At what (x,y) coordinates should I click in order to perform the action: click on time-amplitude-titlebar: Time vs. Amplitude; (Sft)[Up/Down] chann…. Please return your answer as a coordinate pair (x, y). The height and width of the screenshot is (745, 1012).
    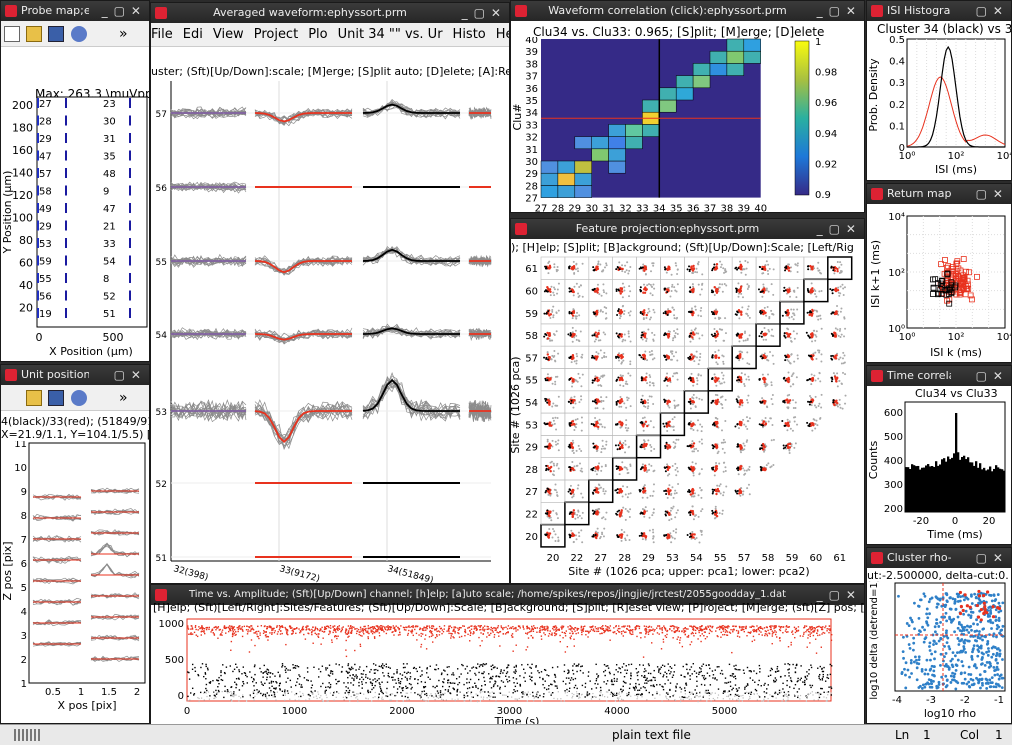
    Looking at the image, I should click on (507, 595).